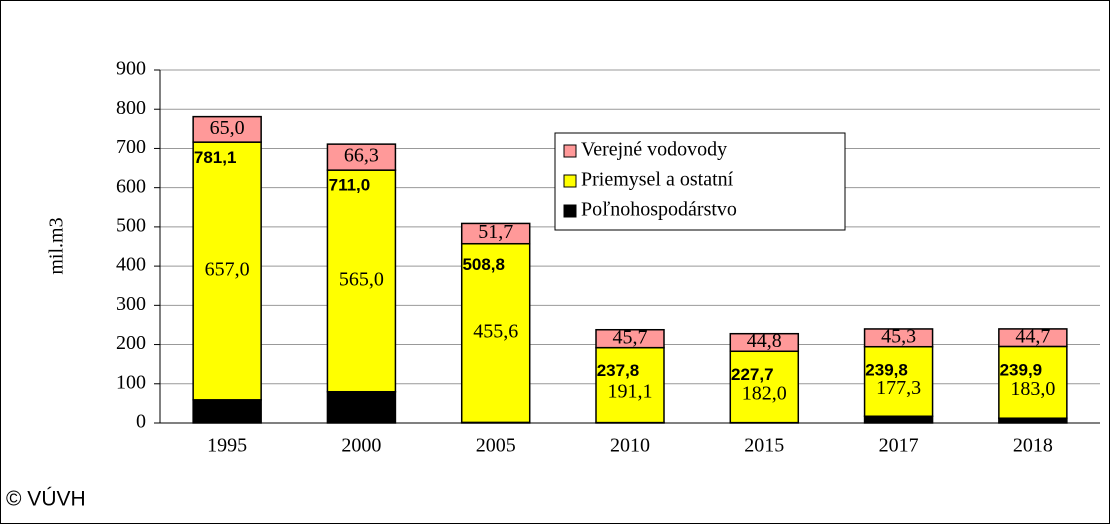 The image size is (1110, 524). Describe the element at coordinates (659, 210) in the screenshot. I see `legend-label: Poľnohospodárstvo` at that location.